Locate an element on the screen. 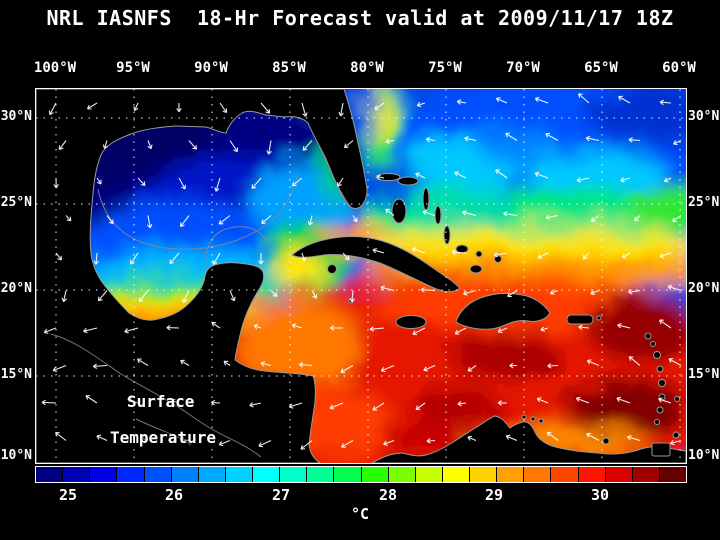 Image resolution: width=720 pixels, height=540 pixels. land-tobago is located at coordinates (676, 435).